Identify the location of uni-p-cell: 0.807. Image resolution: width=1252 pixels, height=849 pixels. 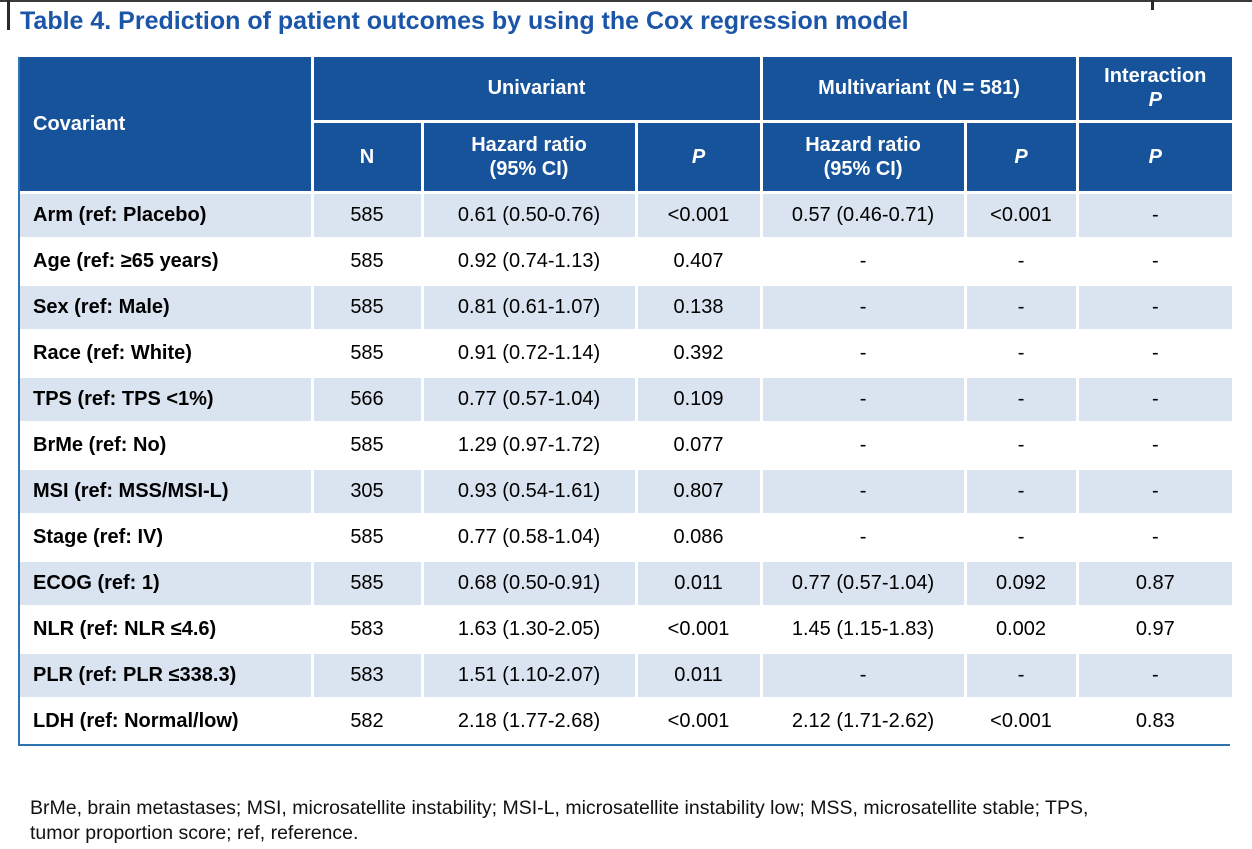
(698, 491).